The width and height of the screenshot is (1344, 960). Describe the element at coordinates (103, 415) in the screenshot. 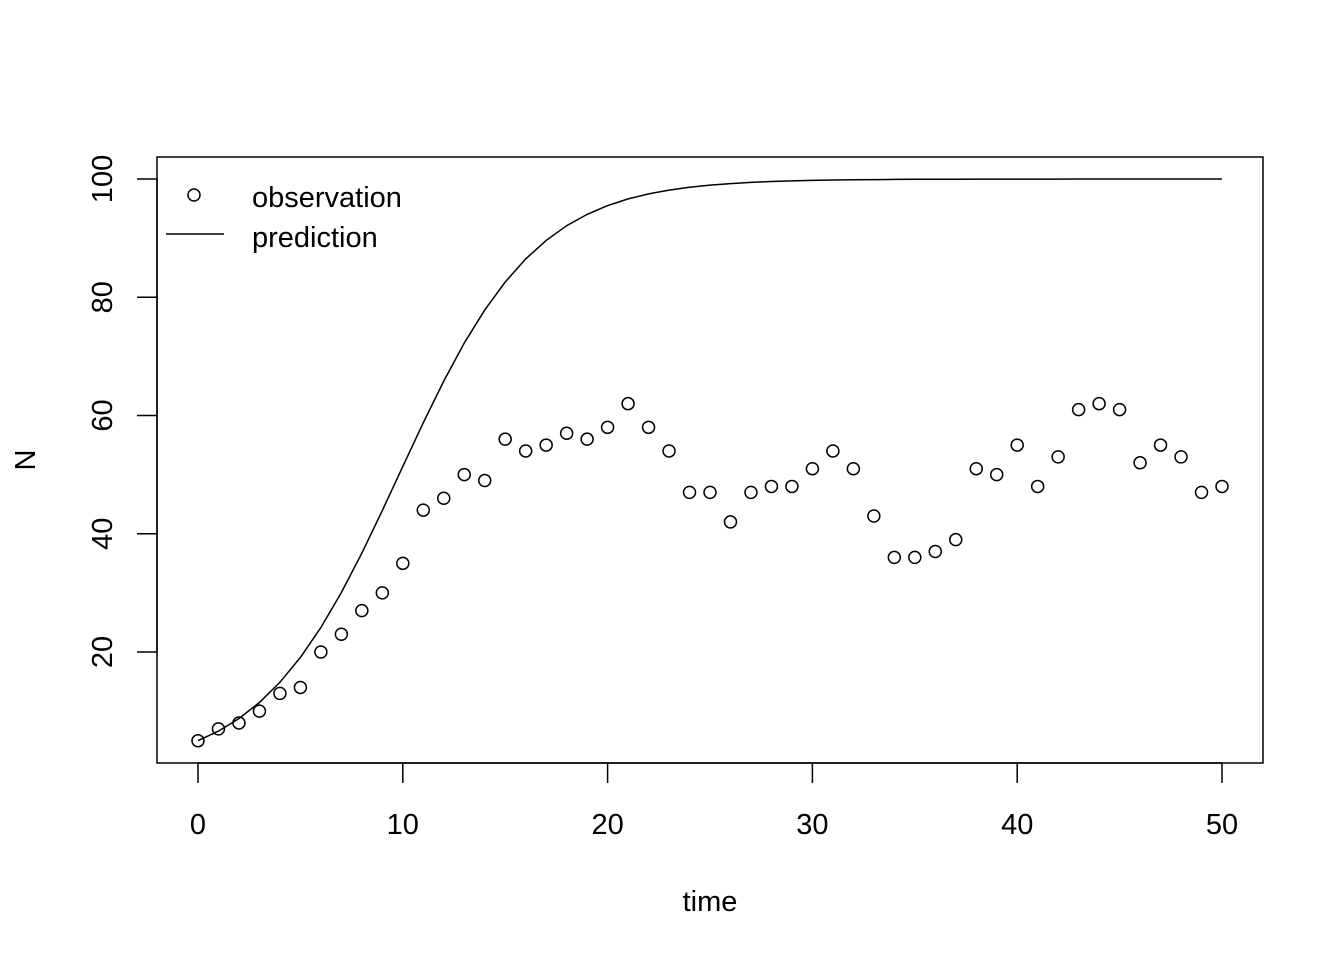

I see `y-tick-label: 60` at that location.